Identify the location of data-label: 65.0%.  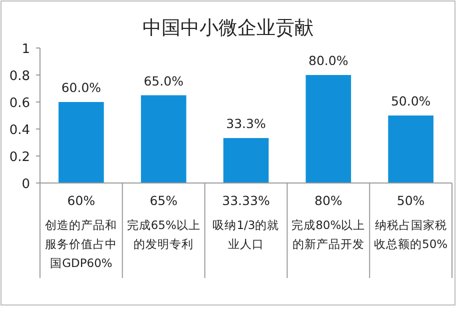
(164, 80).